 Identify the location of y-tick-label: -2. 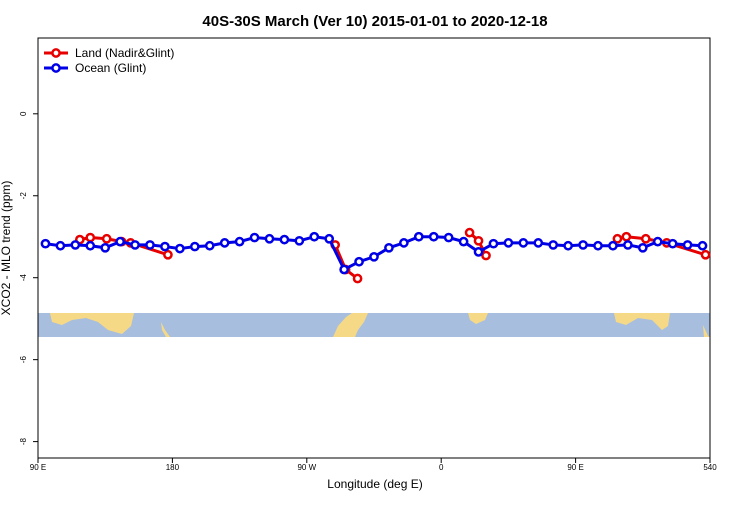
(23, 196).